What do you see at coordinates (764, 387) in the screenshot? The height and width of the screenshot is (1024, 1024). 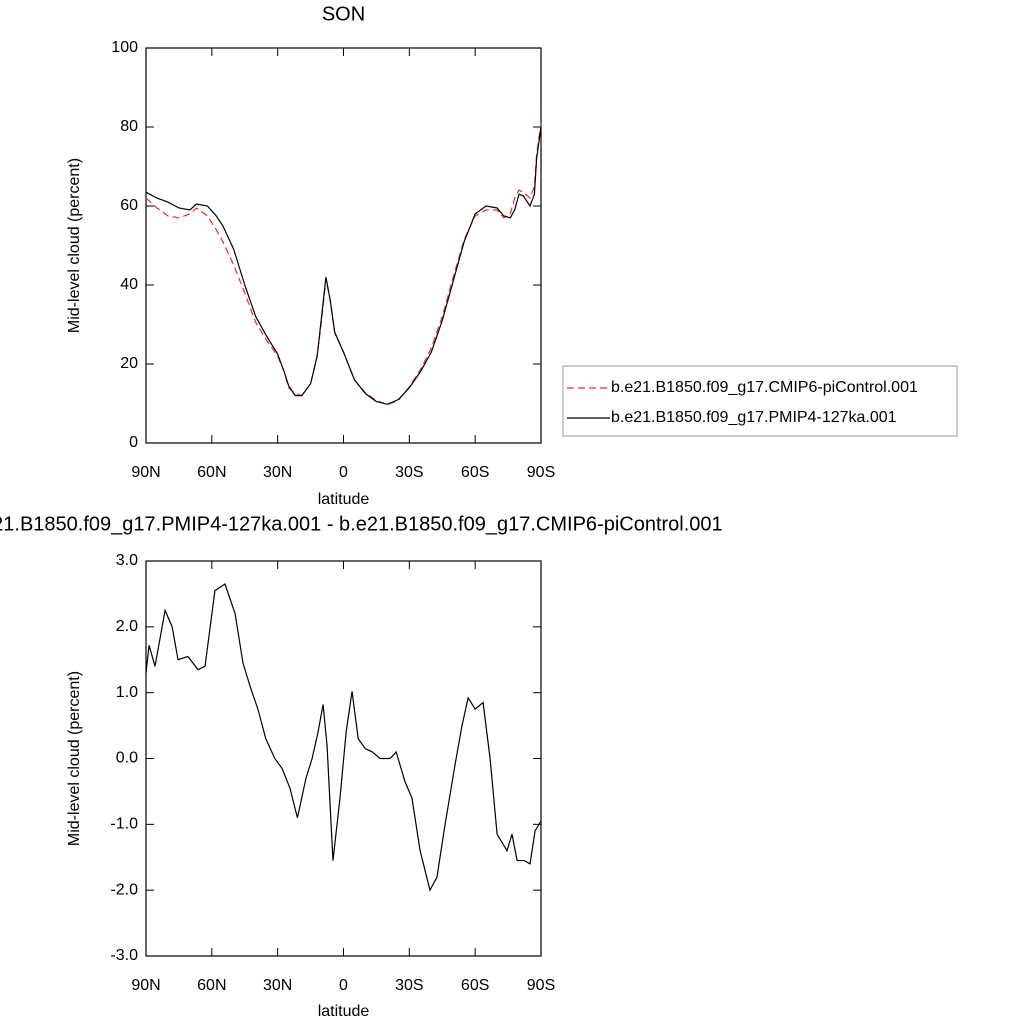 I see `legend-label: b.e21.B1850.f09_g17.CMIP6-piControl.001` at bounding box center [764, 387].